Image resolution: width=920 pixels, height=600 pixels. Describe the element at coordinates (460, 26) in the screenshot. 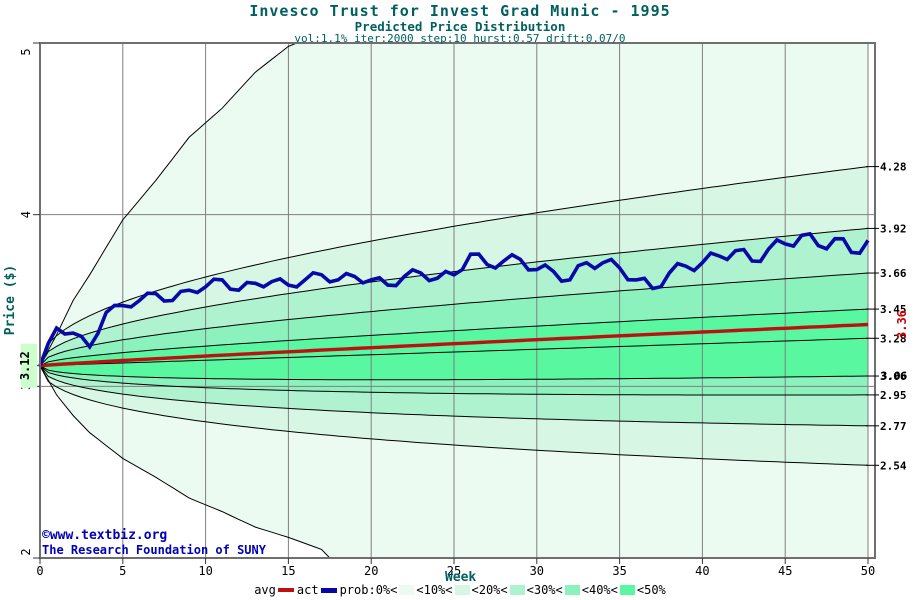

I see `chart-subtitle: Predicted Price Distribution` at that location.